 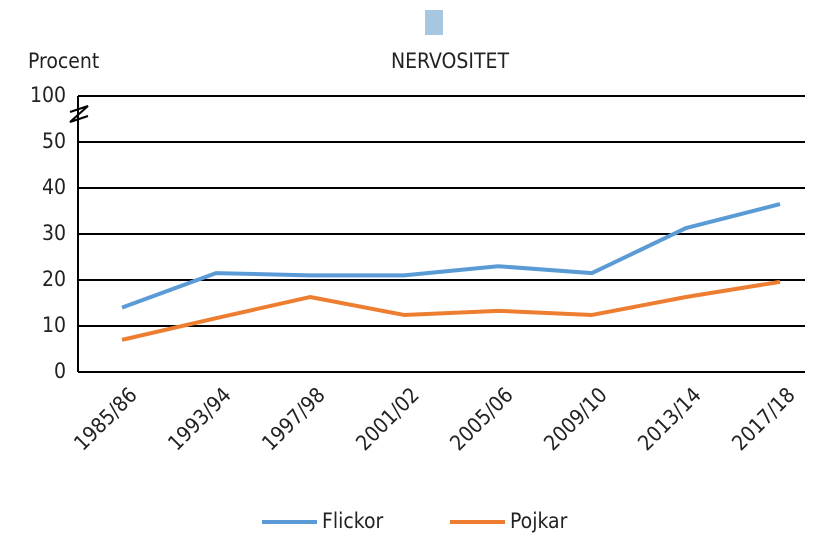 What do you see at coordinates (481, 419) in the screenshot?
I see `x-tick-label: 2005/06` at bounding box center [481, 419].